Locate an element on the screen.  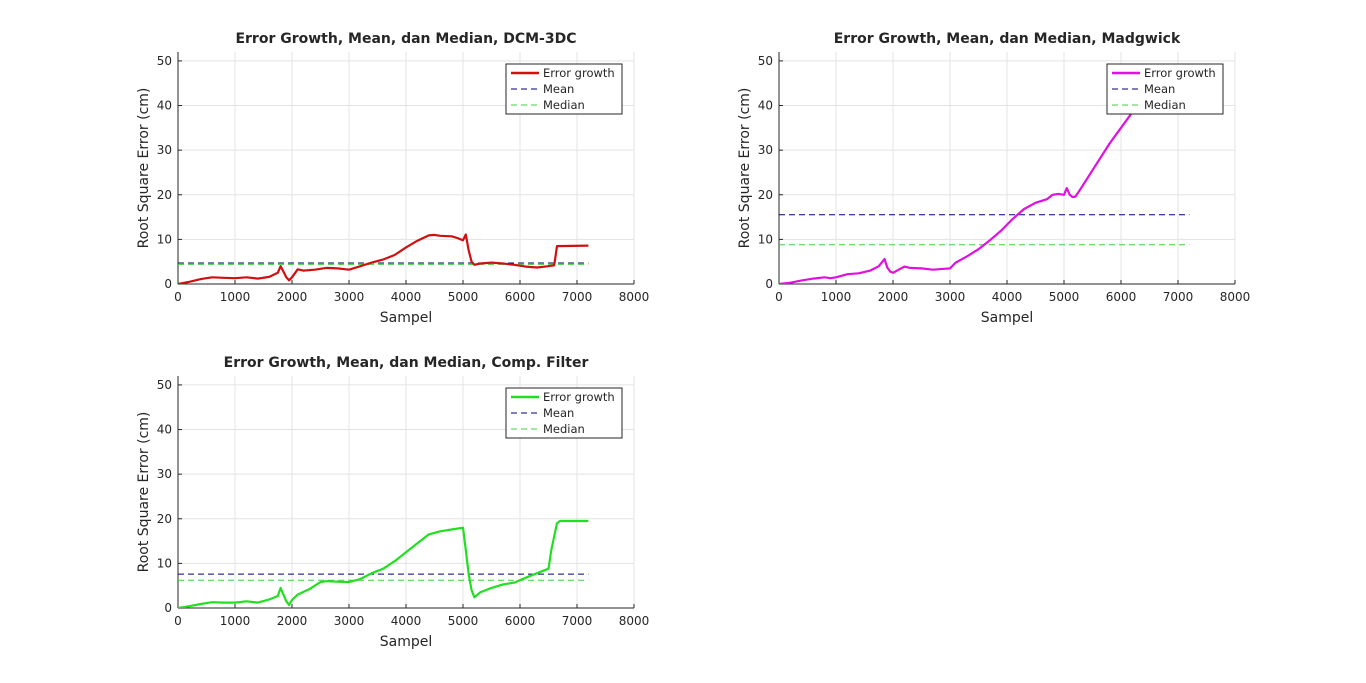
chart-title: Error Growth, Mean, dan Median, DCM-3DC is located at coordinates (405, 39).